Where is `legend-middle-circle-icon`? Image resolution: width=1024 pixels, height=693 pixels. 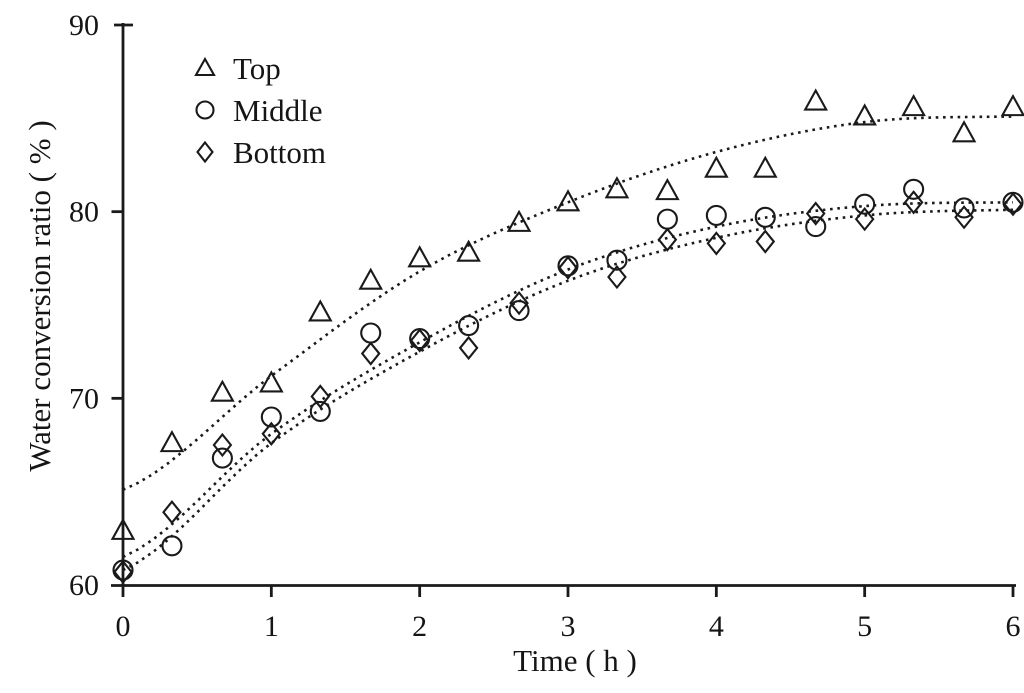 legend-middle-circle-icon is located at coordinates (205, 110).